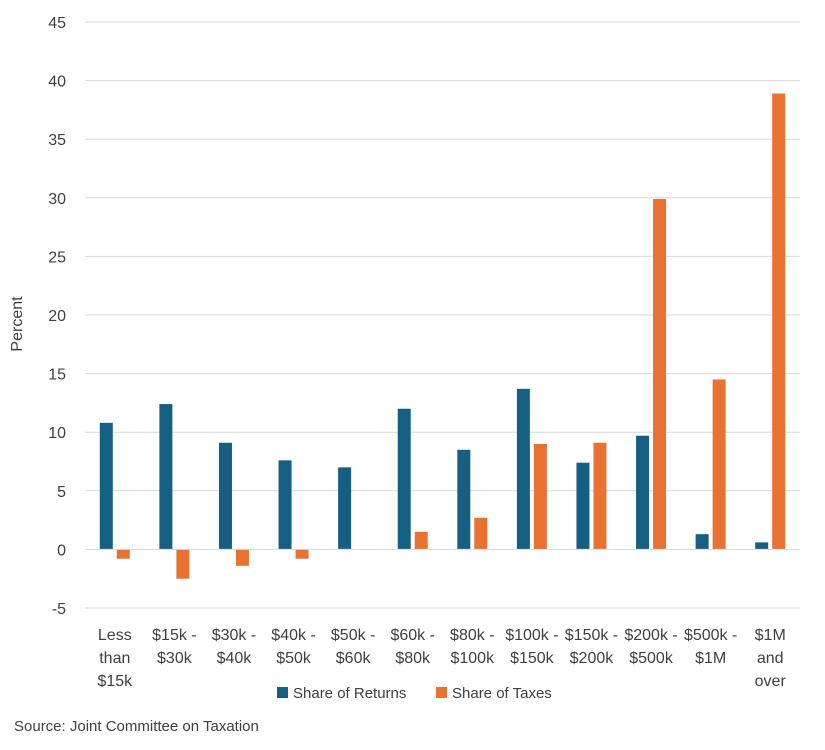 The height and width of the screenshot is (750, 825). Describe the element at coordinates (57, 433) in the screenshot. I see `y-tick-label: 10` at that location.